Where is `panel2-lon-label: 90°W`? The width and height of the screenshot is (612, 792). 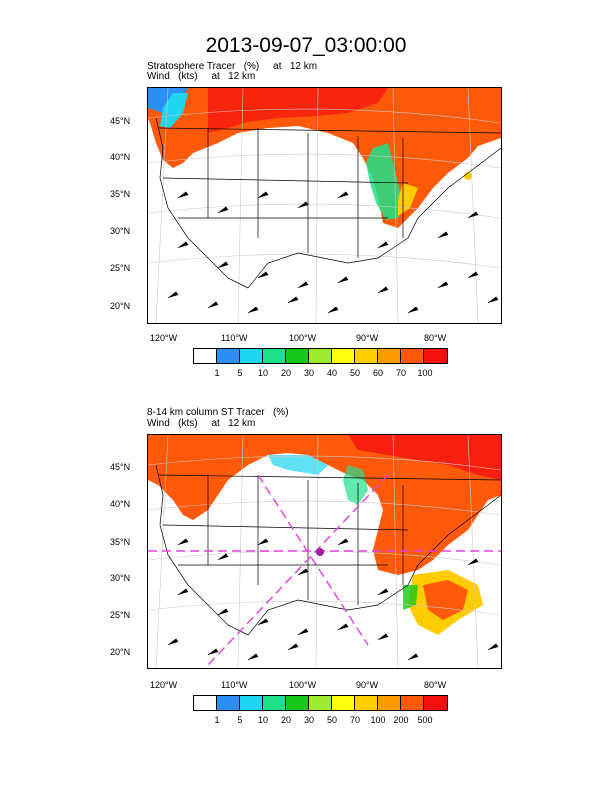
panel2-lon-label: 90°W is located at coordinates (367, 685).